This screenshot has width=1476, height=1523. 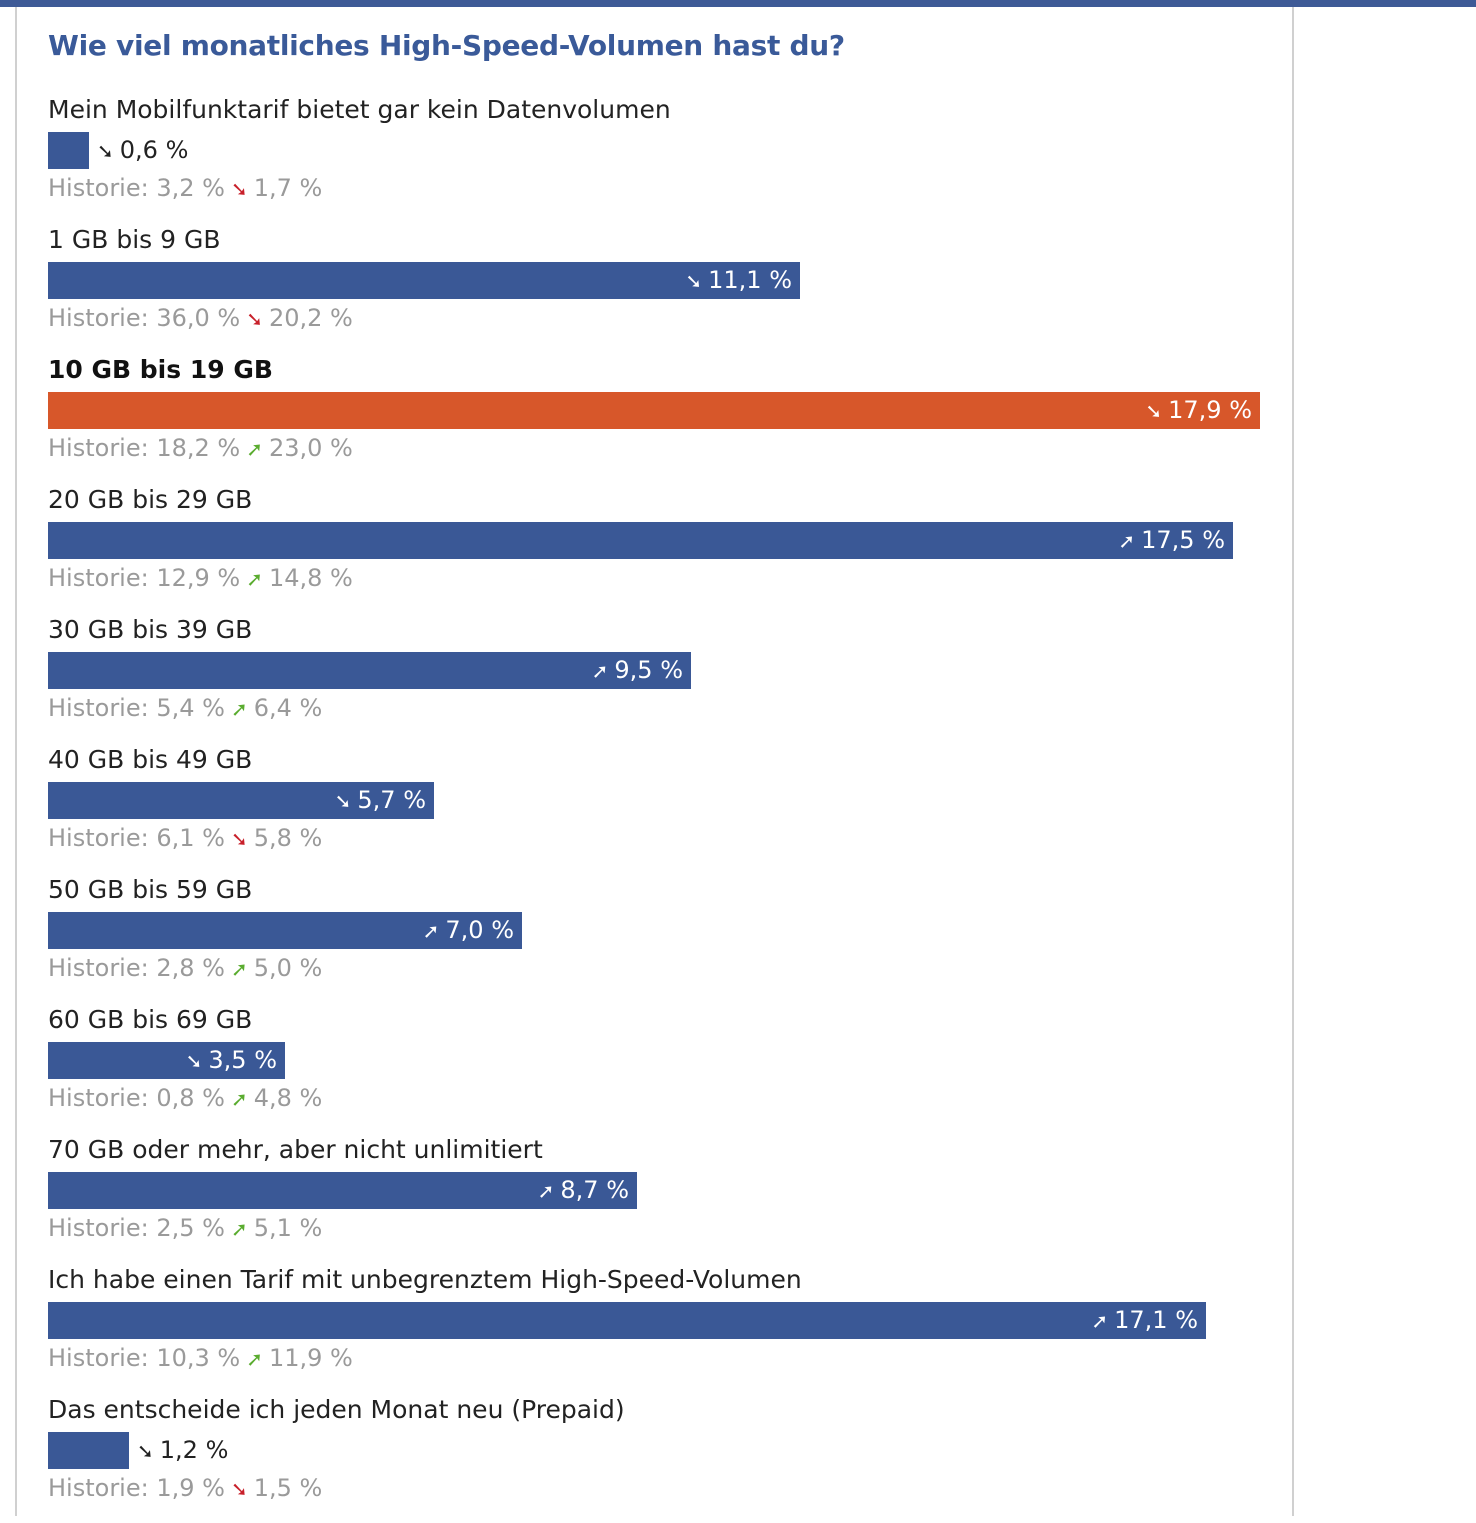 I want to click on history-value-2: 1,5 %, so click(x=288, y=1488).